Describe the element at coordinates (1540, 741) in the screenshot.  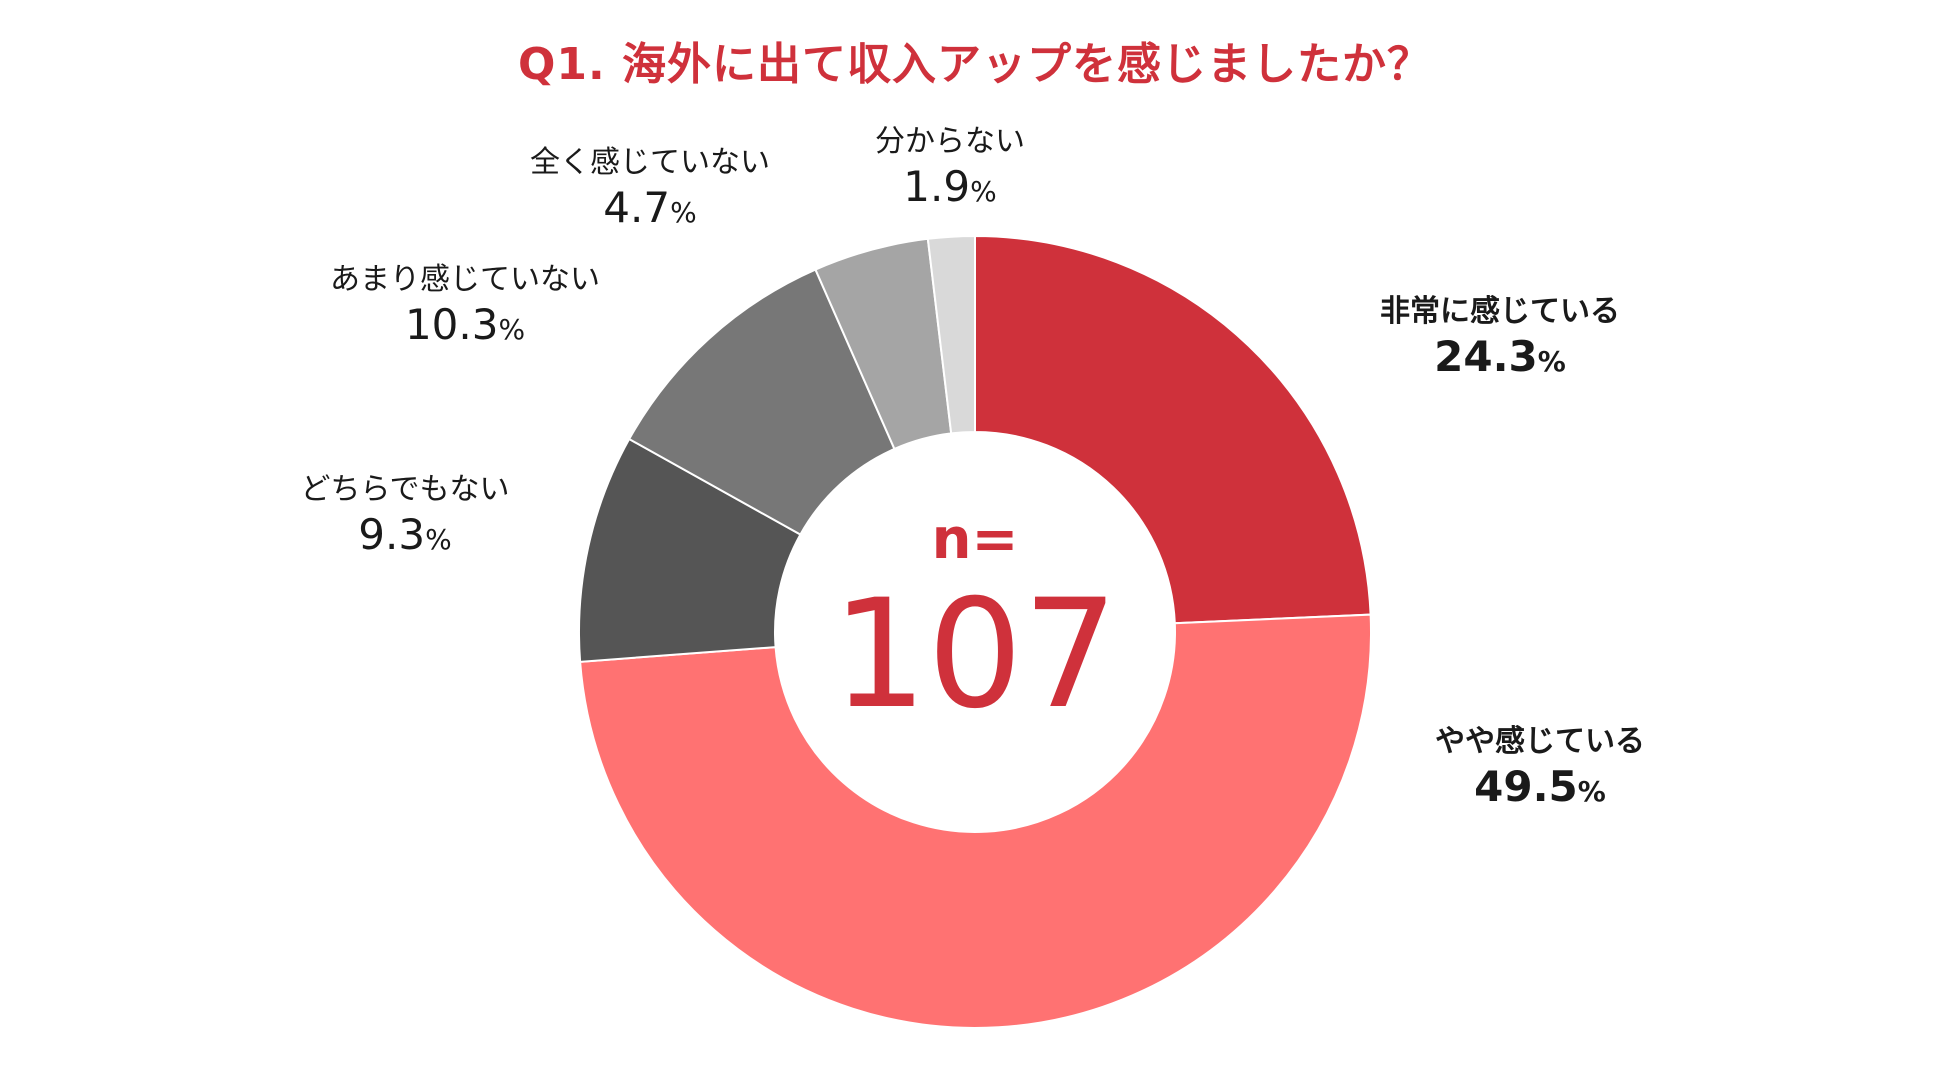
I see `slice-name: やや感じている` at that location.